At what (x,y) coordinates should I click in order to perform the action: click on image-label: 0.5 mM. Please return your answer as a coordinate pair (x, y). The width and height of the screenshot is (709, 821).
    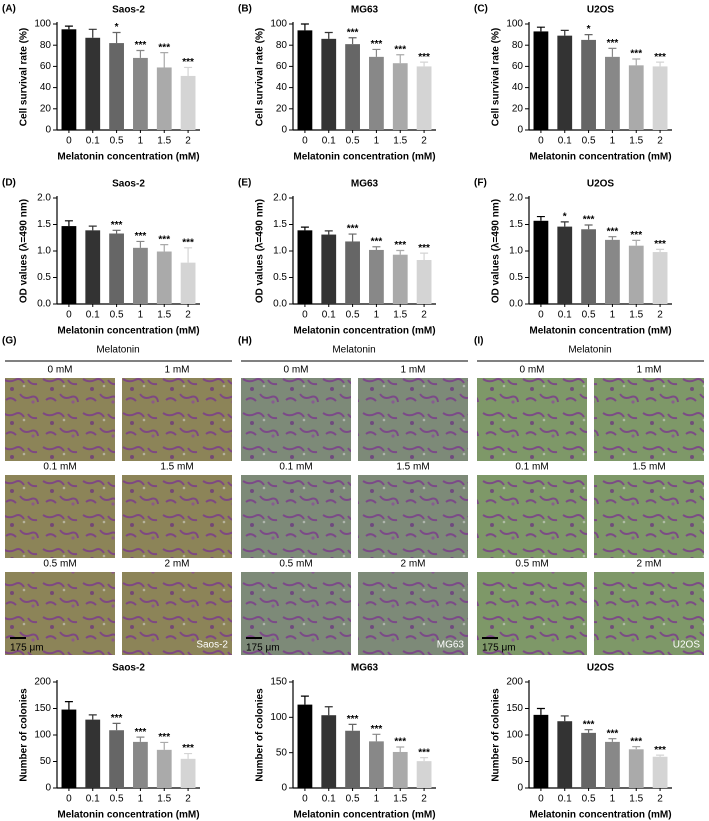
    Looking at the image, I should click on (295, 564).